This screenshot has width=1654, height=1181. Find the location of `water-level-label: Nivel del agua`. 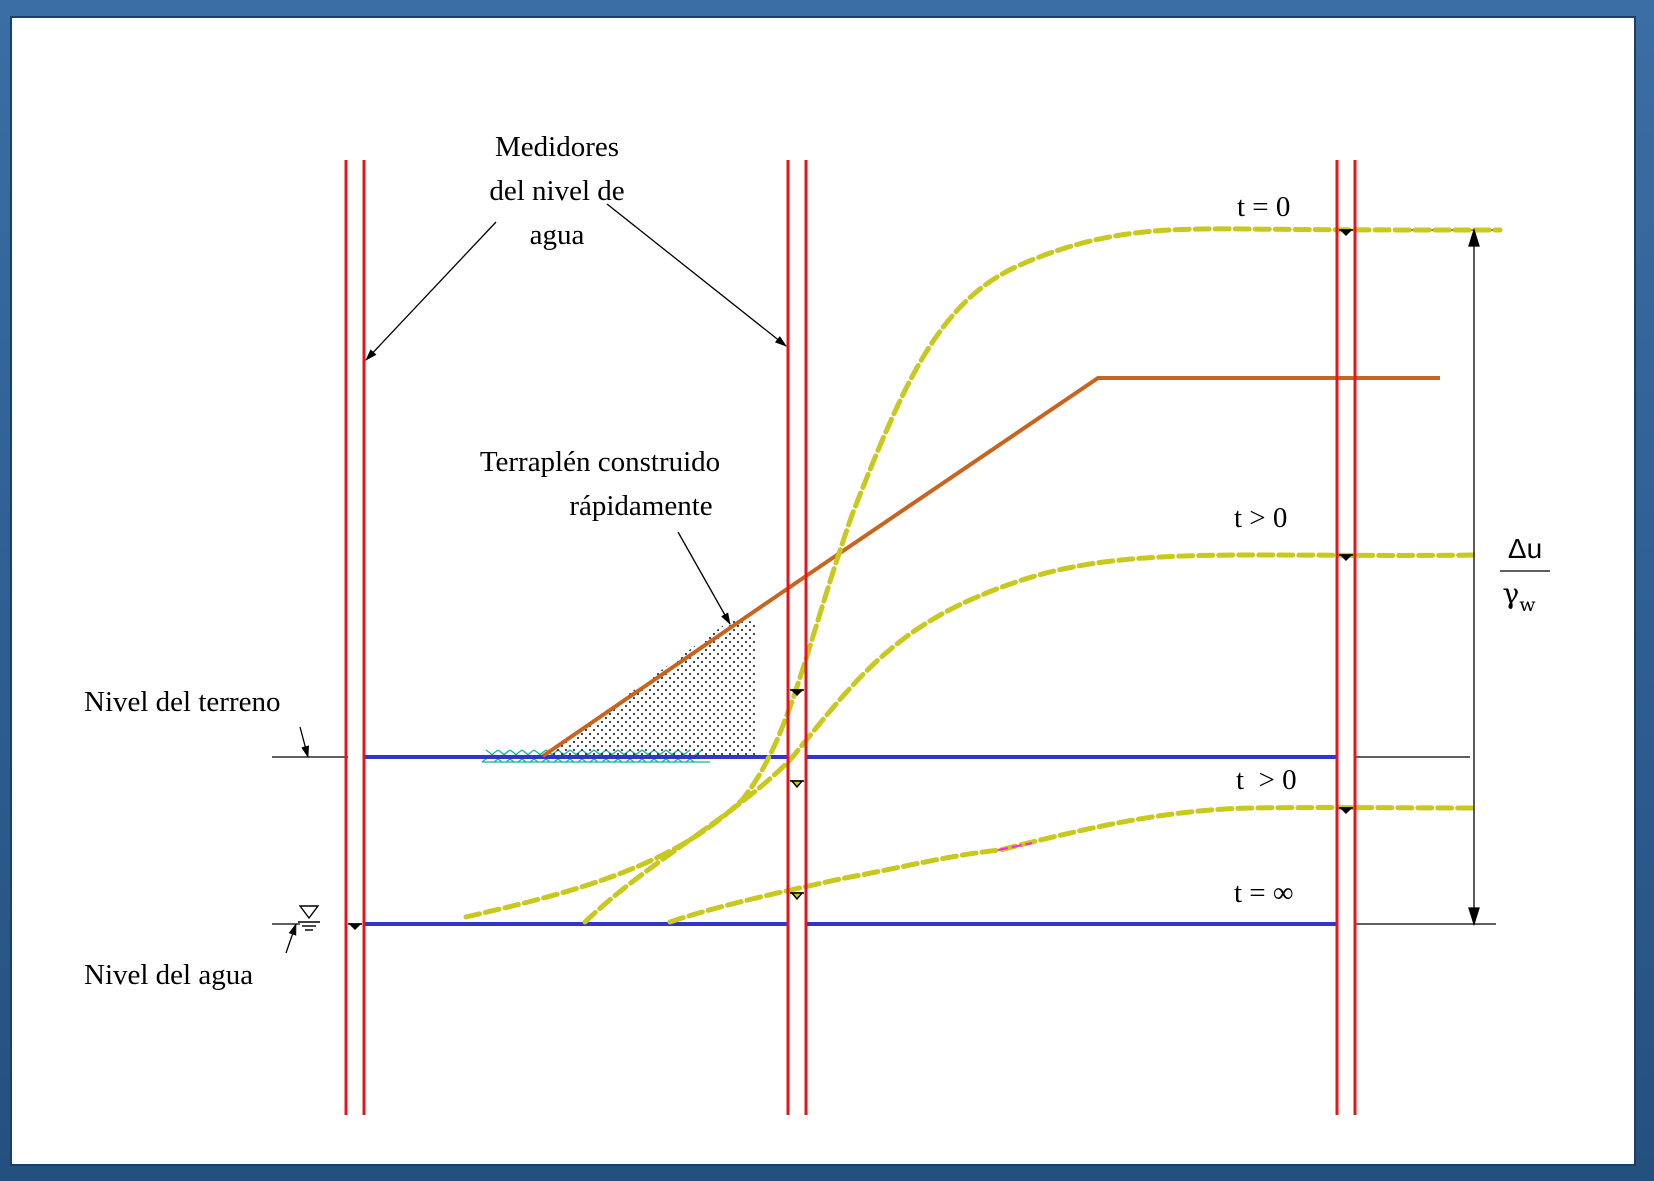

water-level-label: Nivel del agua is located at coordinates (168, 975).